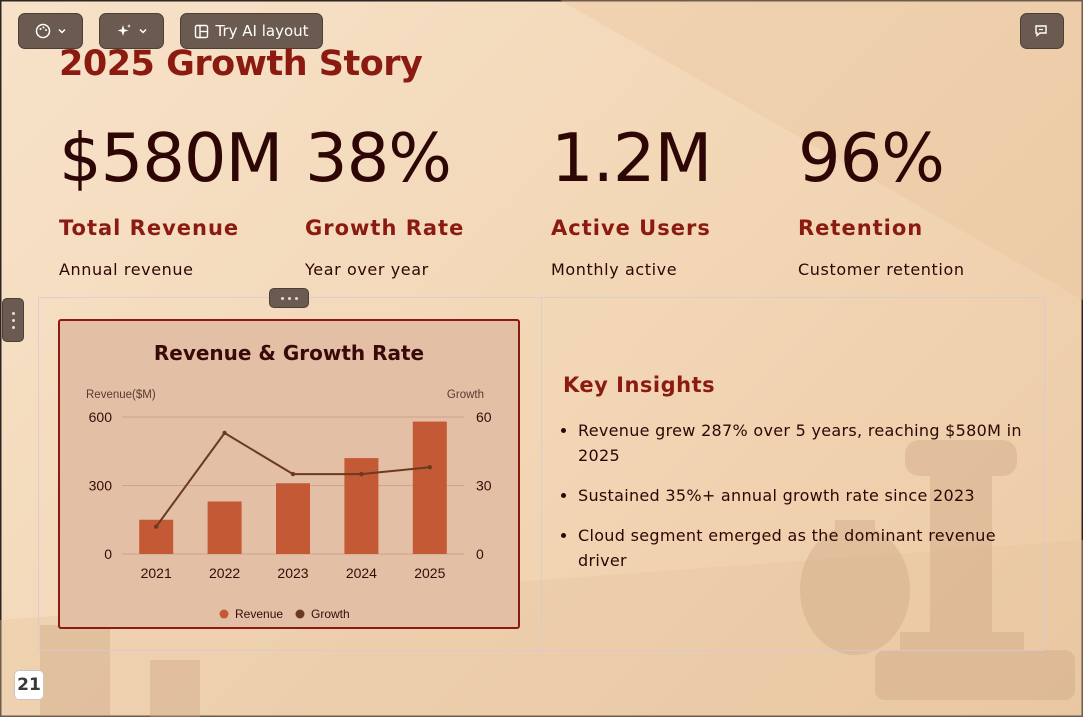 This screenshot has height=717, width=1083. I want to click on drag-handle-horizontal, so click(289, 298).